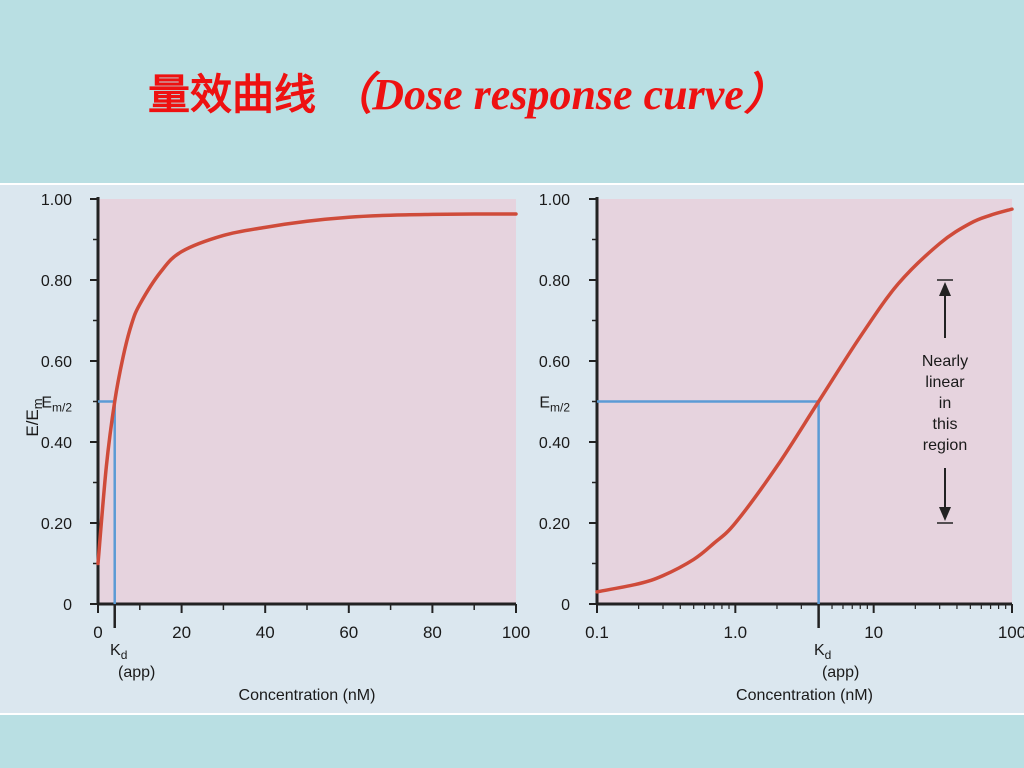 This screenshot has height=768, width=1024. What do you see at coordinates (554, 443) in the screenshot?
I see `chart2-y-tick-label: 0.40` at bounding box center [554, 443].